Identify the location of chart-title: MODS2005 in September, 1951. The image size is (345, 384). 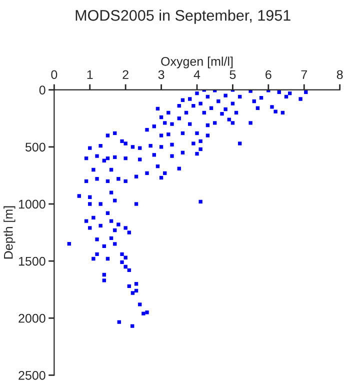
(183, 17).